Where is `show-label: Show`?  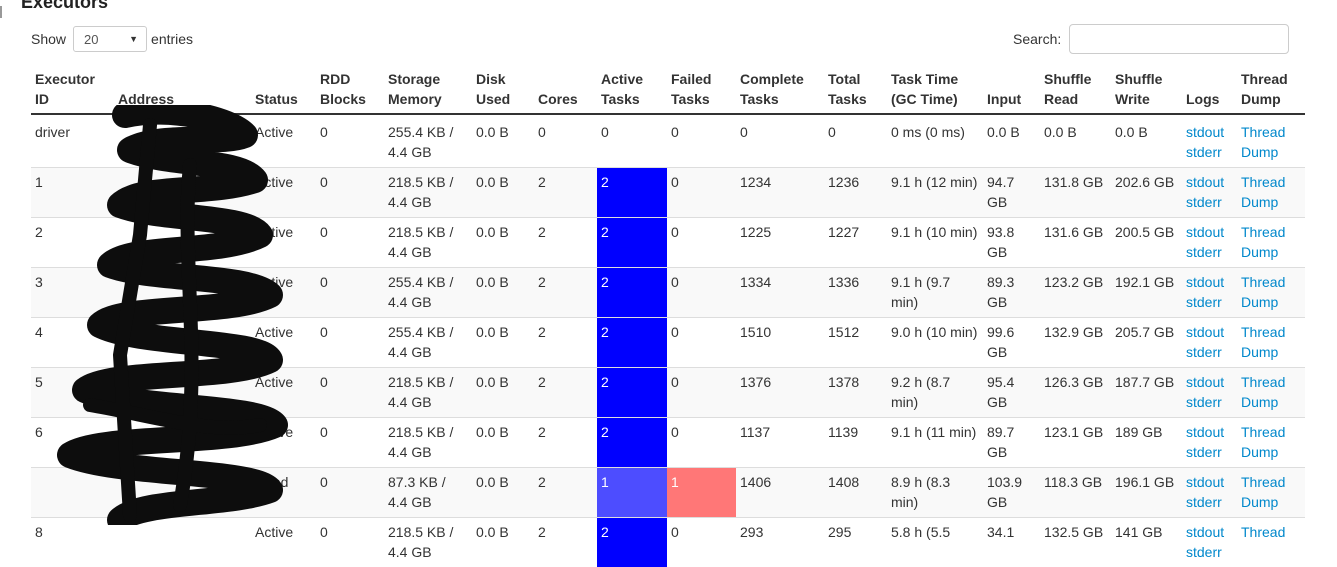
show-label: Show is located at coordinates (48, 39).